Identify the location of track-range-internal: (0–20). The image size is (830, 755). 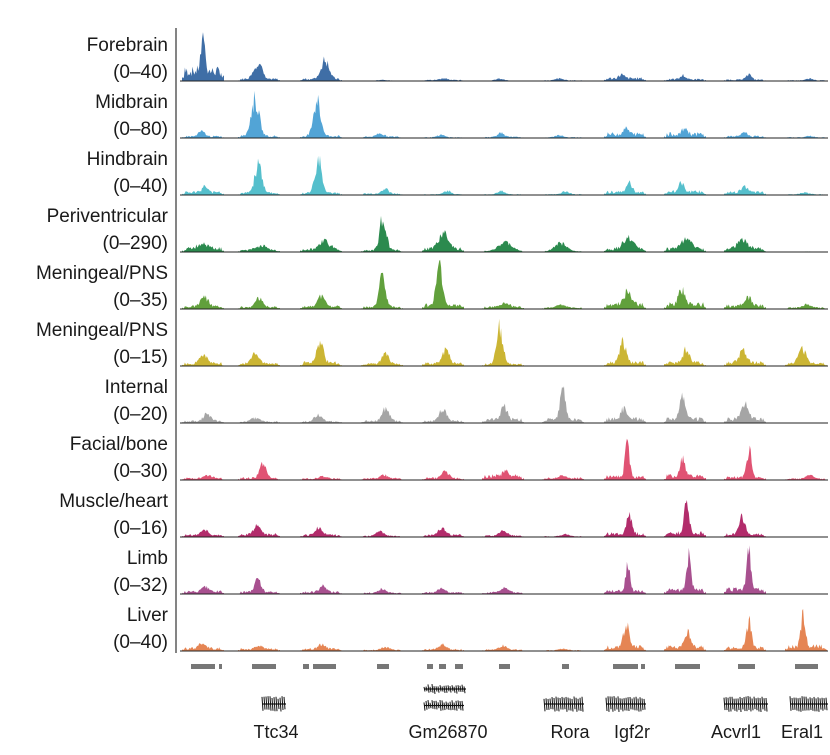
(140, 414).